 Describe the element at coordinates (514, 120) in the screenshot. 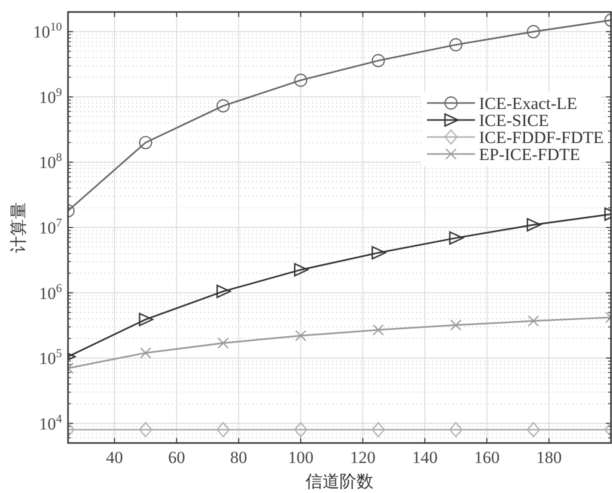

I see `legend-label: ICE-SICE` at that location.